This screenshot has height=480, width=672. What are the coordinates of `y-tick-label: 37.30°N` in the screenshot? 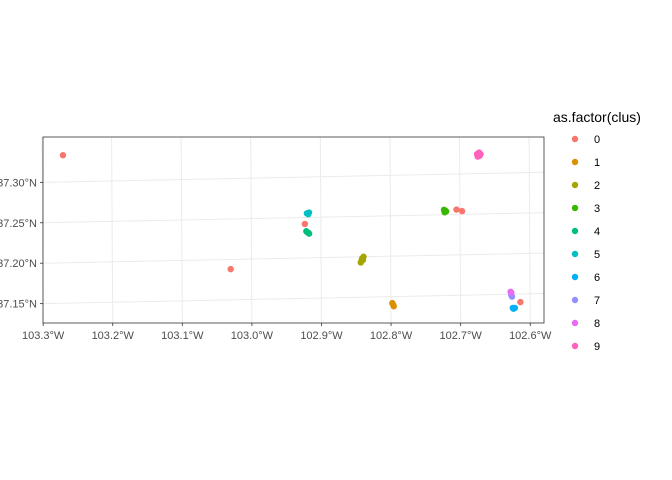 It's located at (18, 183).